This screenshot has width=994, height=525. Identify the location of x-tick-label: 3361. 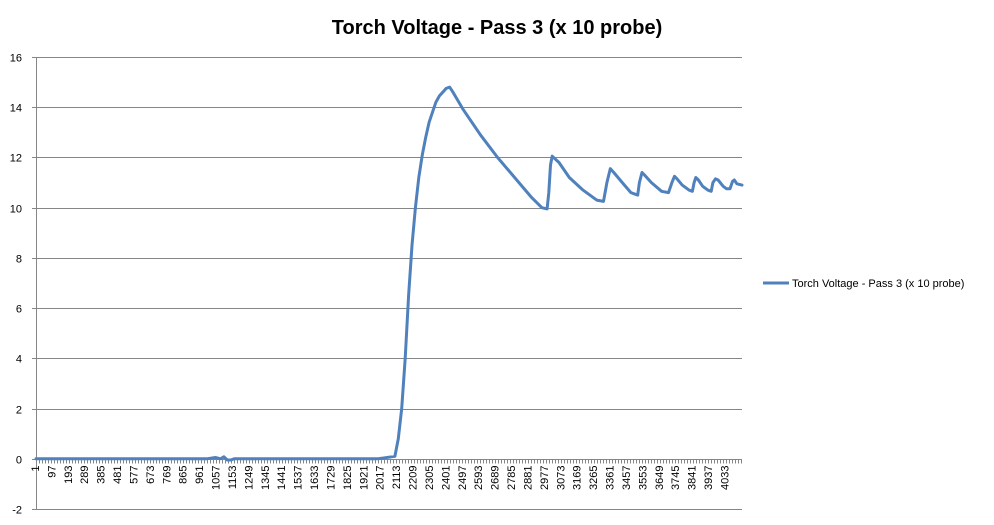
(611, 478).